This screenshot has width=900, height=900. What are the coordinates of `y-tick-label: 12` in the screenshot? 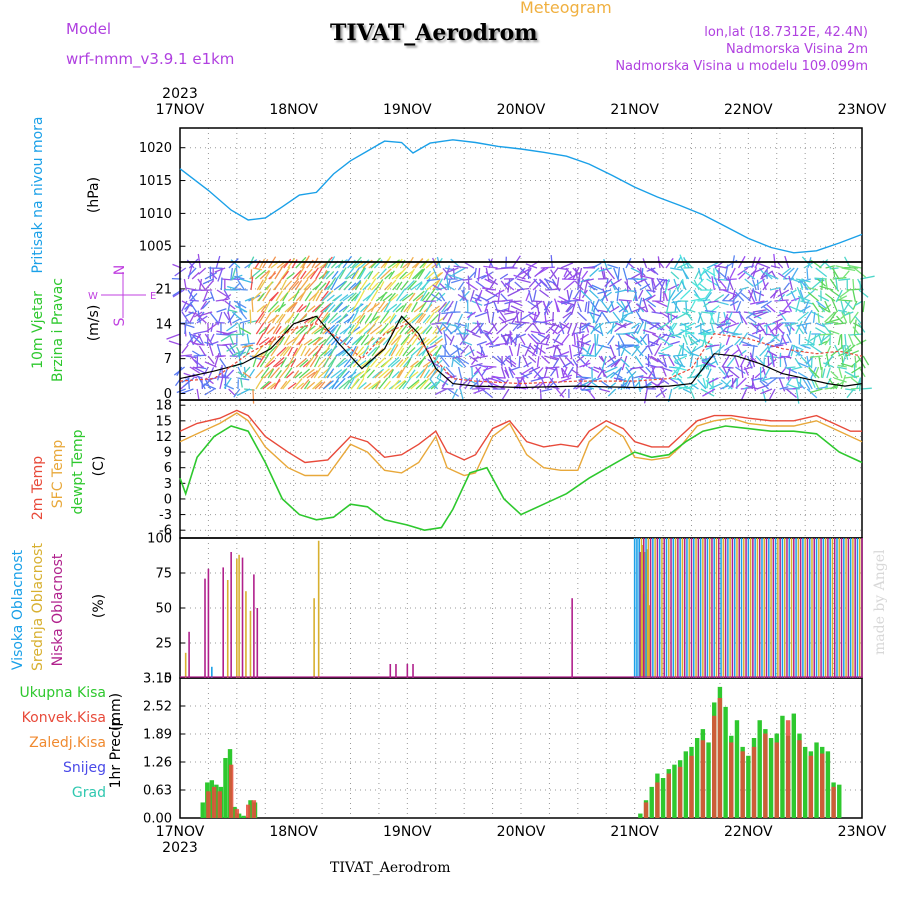 It's located at (163, 437).